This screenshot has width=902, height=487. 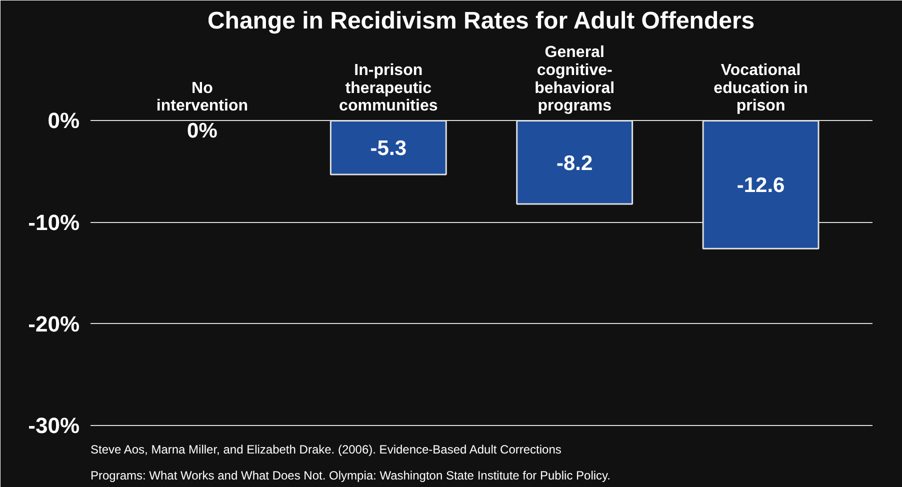 What do you see at coordinates (574, 79) in the screenshot?
I see `x-tick-label: General cognitive-behavioral programs` at bounding box center [574, 79].